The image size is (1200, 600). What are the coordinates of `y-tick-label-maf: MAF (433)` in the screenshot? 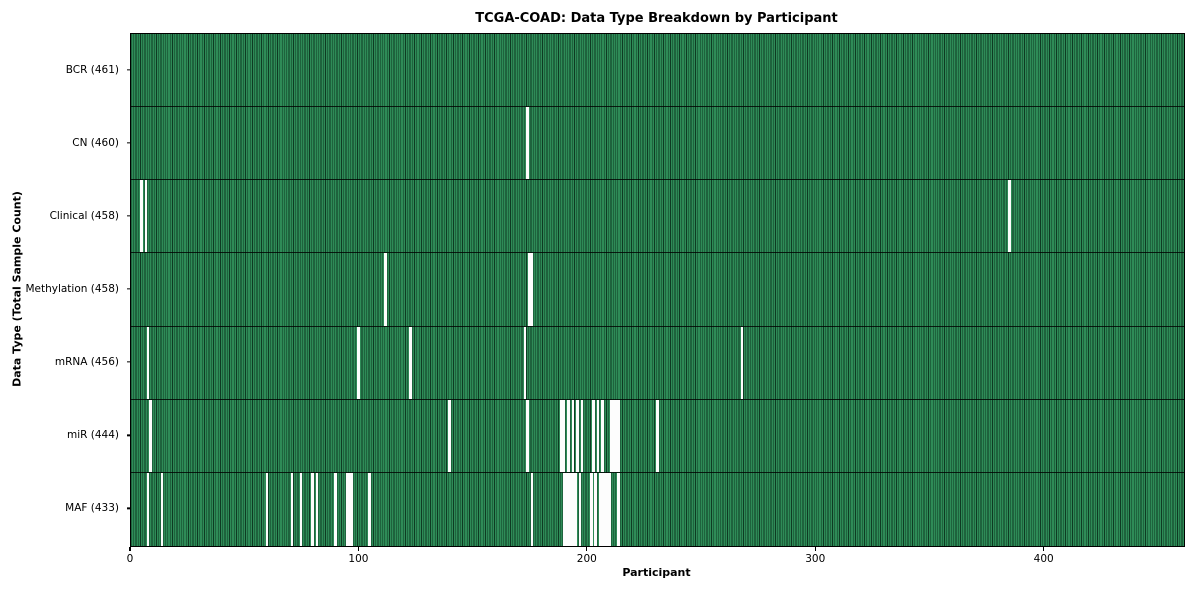 It's located at (92, 508).